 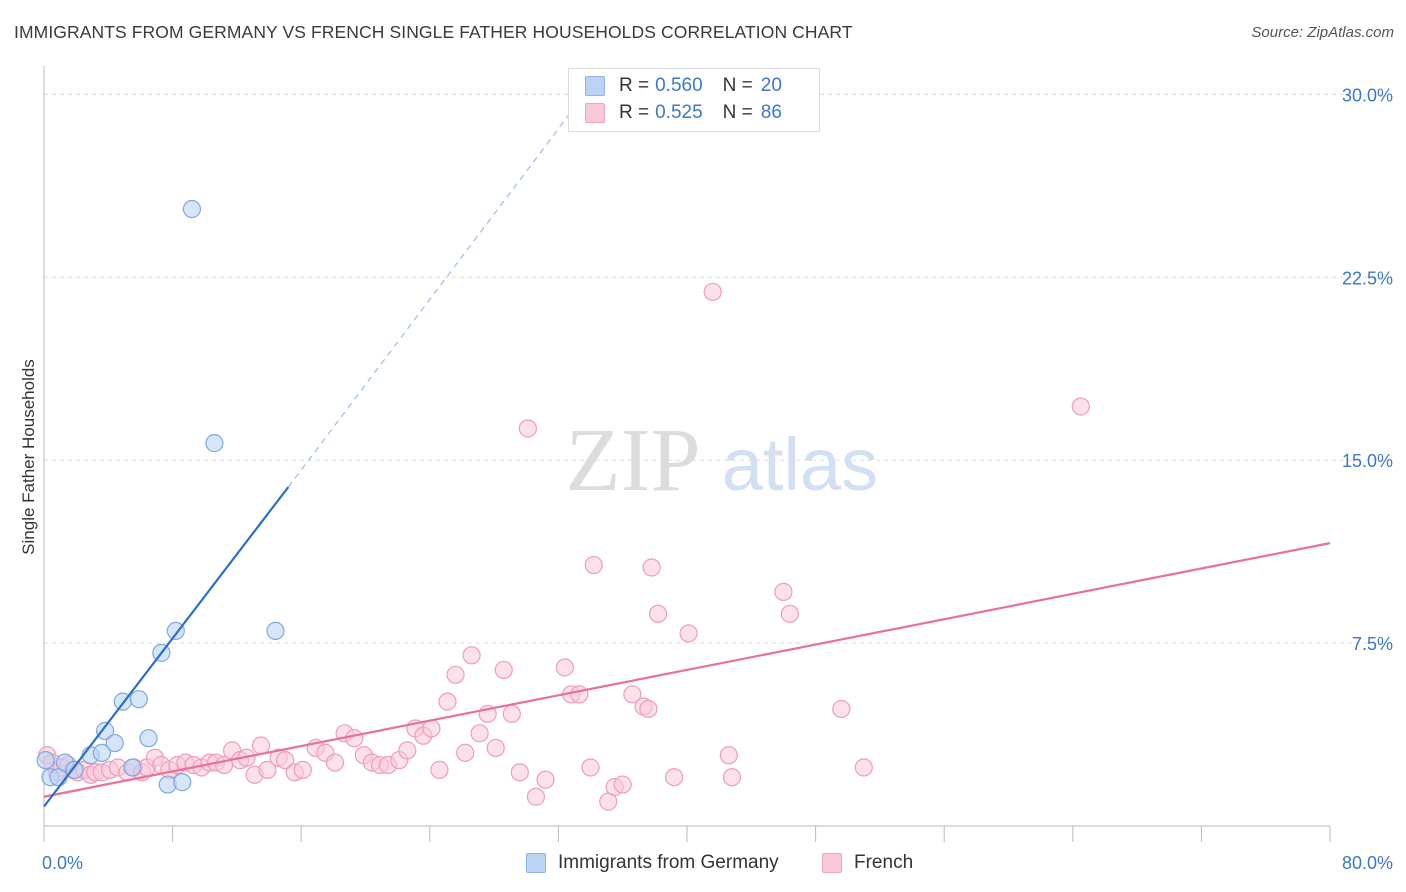 I want to click on trend-line-germany-extension, so click(x=435, y=292).